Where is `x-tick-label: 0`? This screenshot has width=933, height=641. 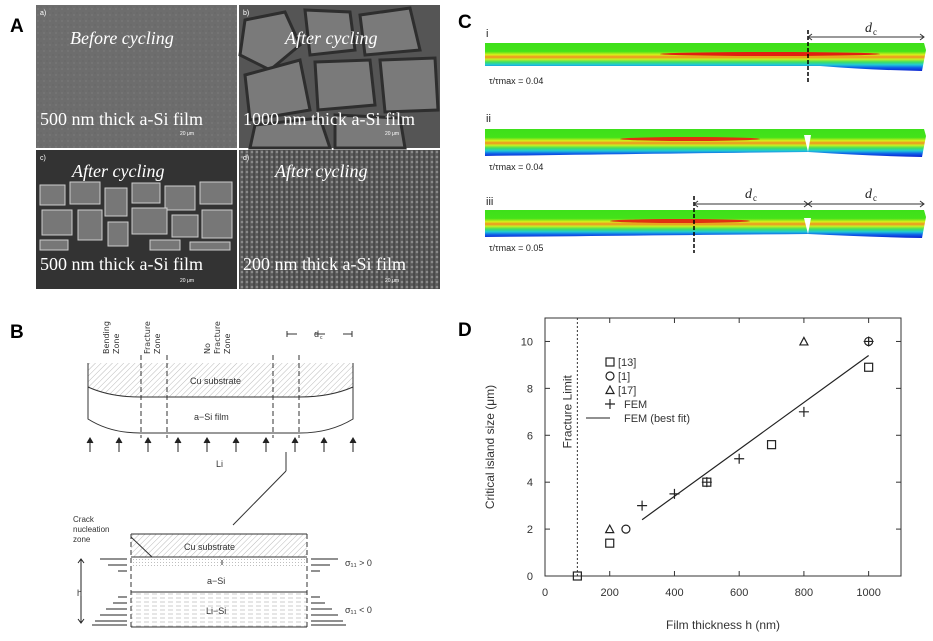
x-tick-label: 0 is located at coordinates (545, 593).